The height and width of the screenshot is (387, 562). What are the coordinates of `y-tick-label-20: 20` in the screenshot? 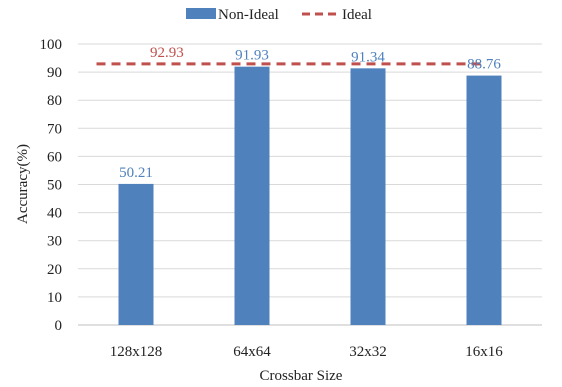 It's located at (54, 270).